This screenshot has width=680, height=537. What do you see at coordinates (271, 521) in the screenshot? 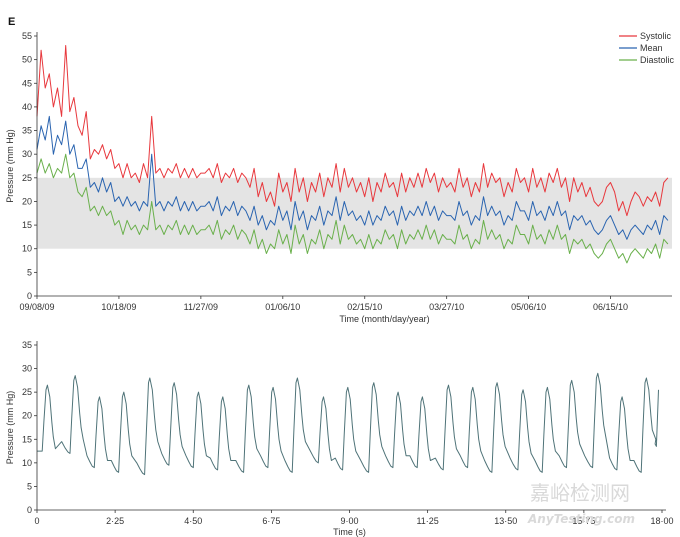
I see `bottom-x-tick-label: 6·75` at bounding box center [271, 521].